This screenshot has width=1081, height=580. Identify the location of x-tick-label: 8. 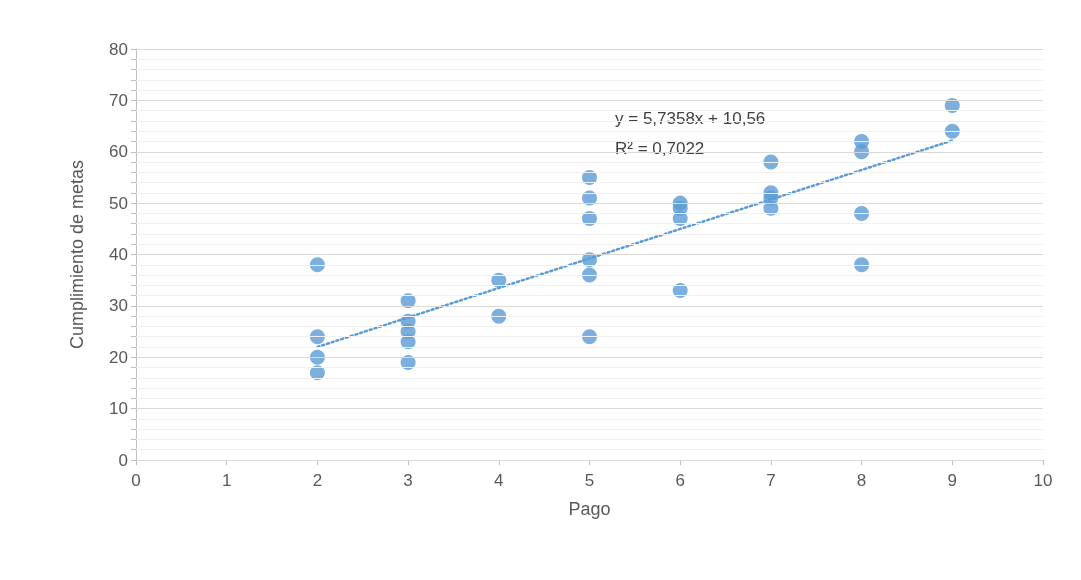
(861, 480).